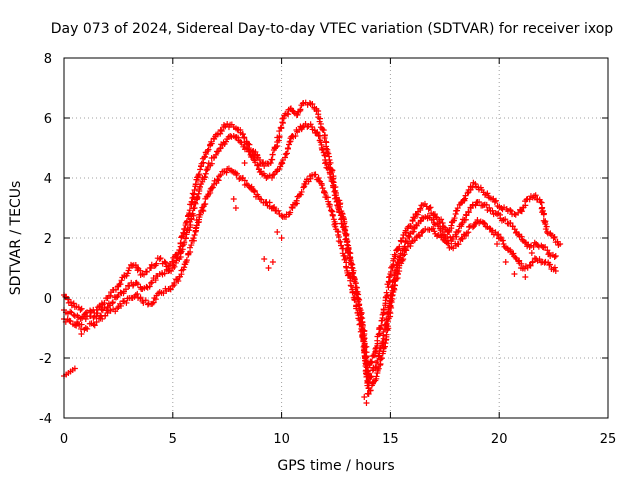 The height and width of the screenshot is (480, 640). I want to click on y-axis-label: SDTVAR / TECUs, so click(16, 238).